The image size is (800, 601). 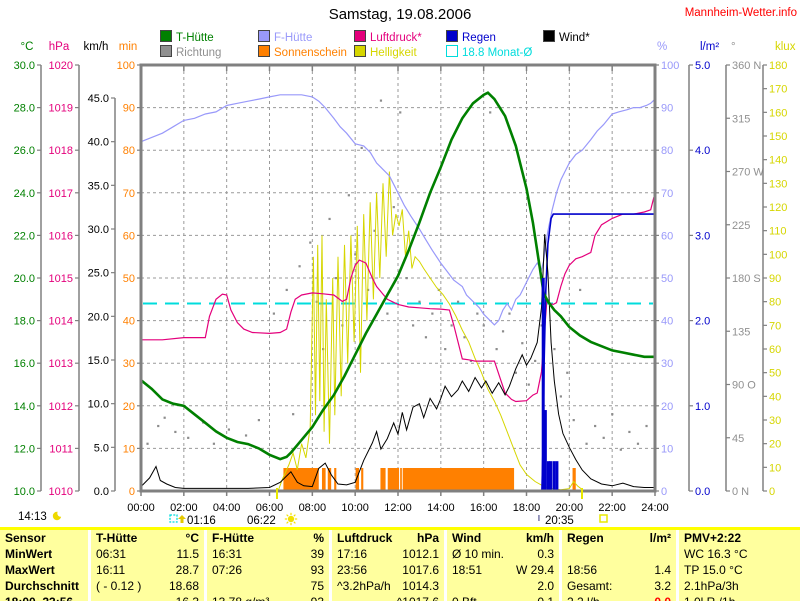 What do you see at coordinates (360, 51) in the screenshot?
I see `legend-swatch-helligkeit-icon` at bounding box center [360, 51].